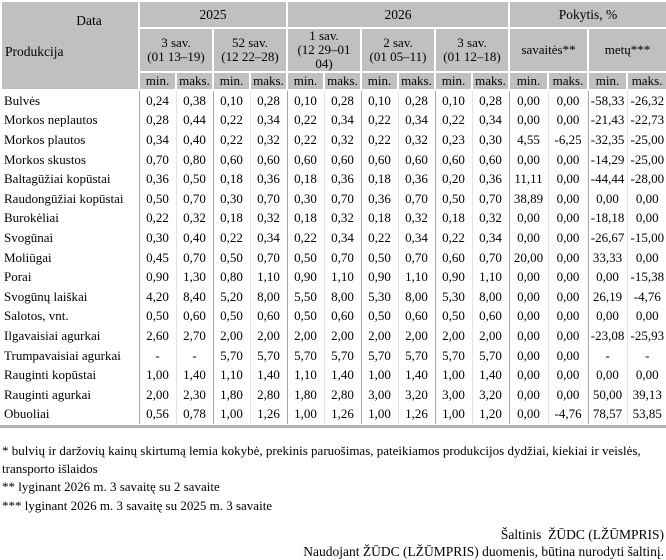 This screenshot has width=666, height=560. Describe the element at coordinates (176, 42) in the screenshot. I see `week-label: 3 sav.` at that location.